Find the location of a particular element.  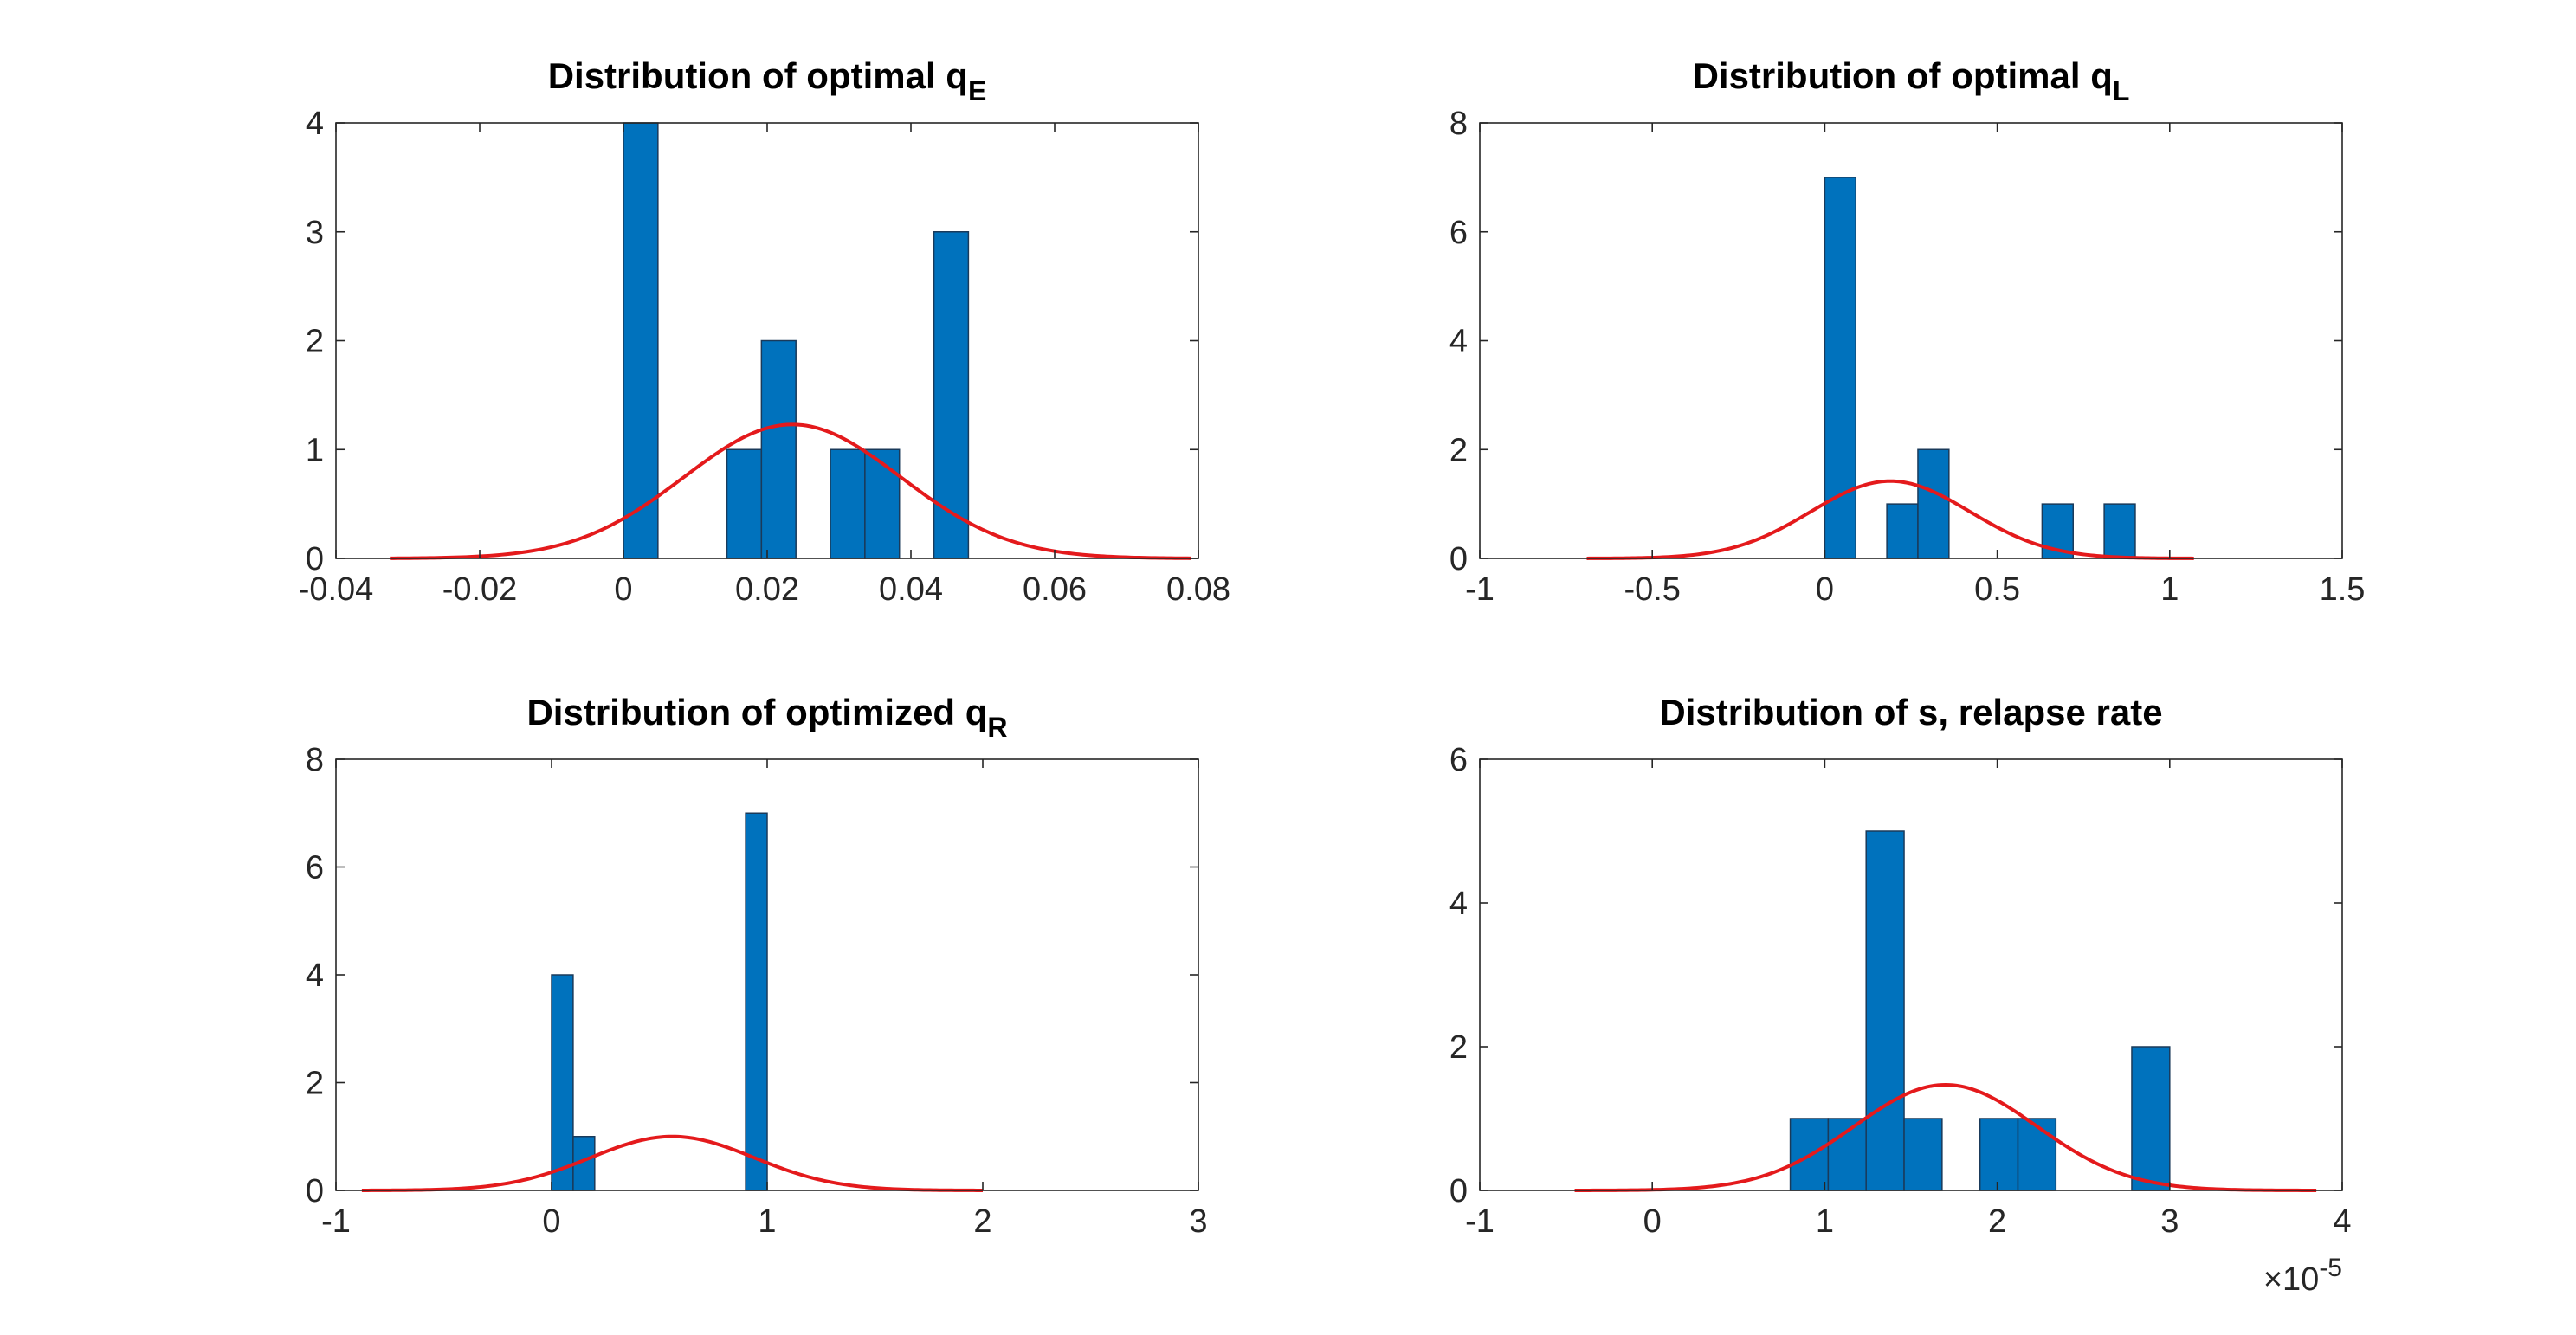

axes-box is located at coordinates (1911, 974).